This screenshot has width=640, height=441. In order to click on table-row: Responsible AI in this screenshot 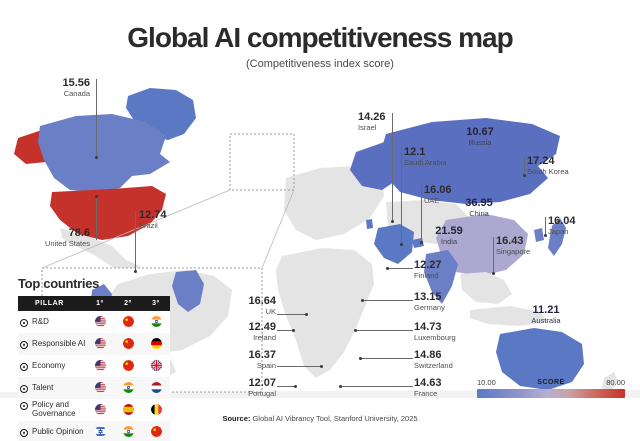, I will do `click(94, 344)`.